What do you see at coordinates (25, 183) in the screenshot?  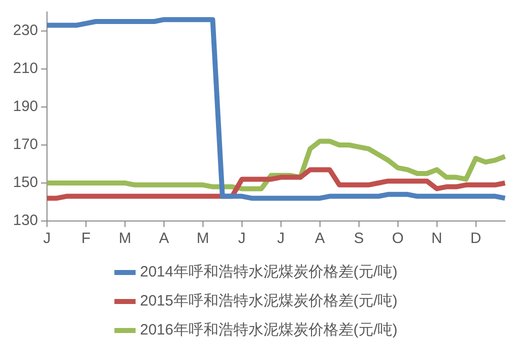 I see `y-tick-label: 150` at bounding box center [25, 183].